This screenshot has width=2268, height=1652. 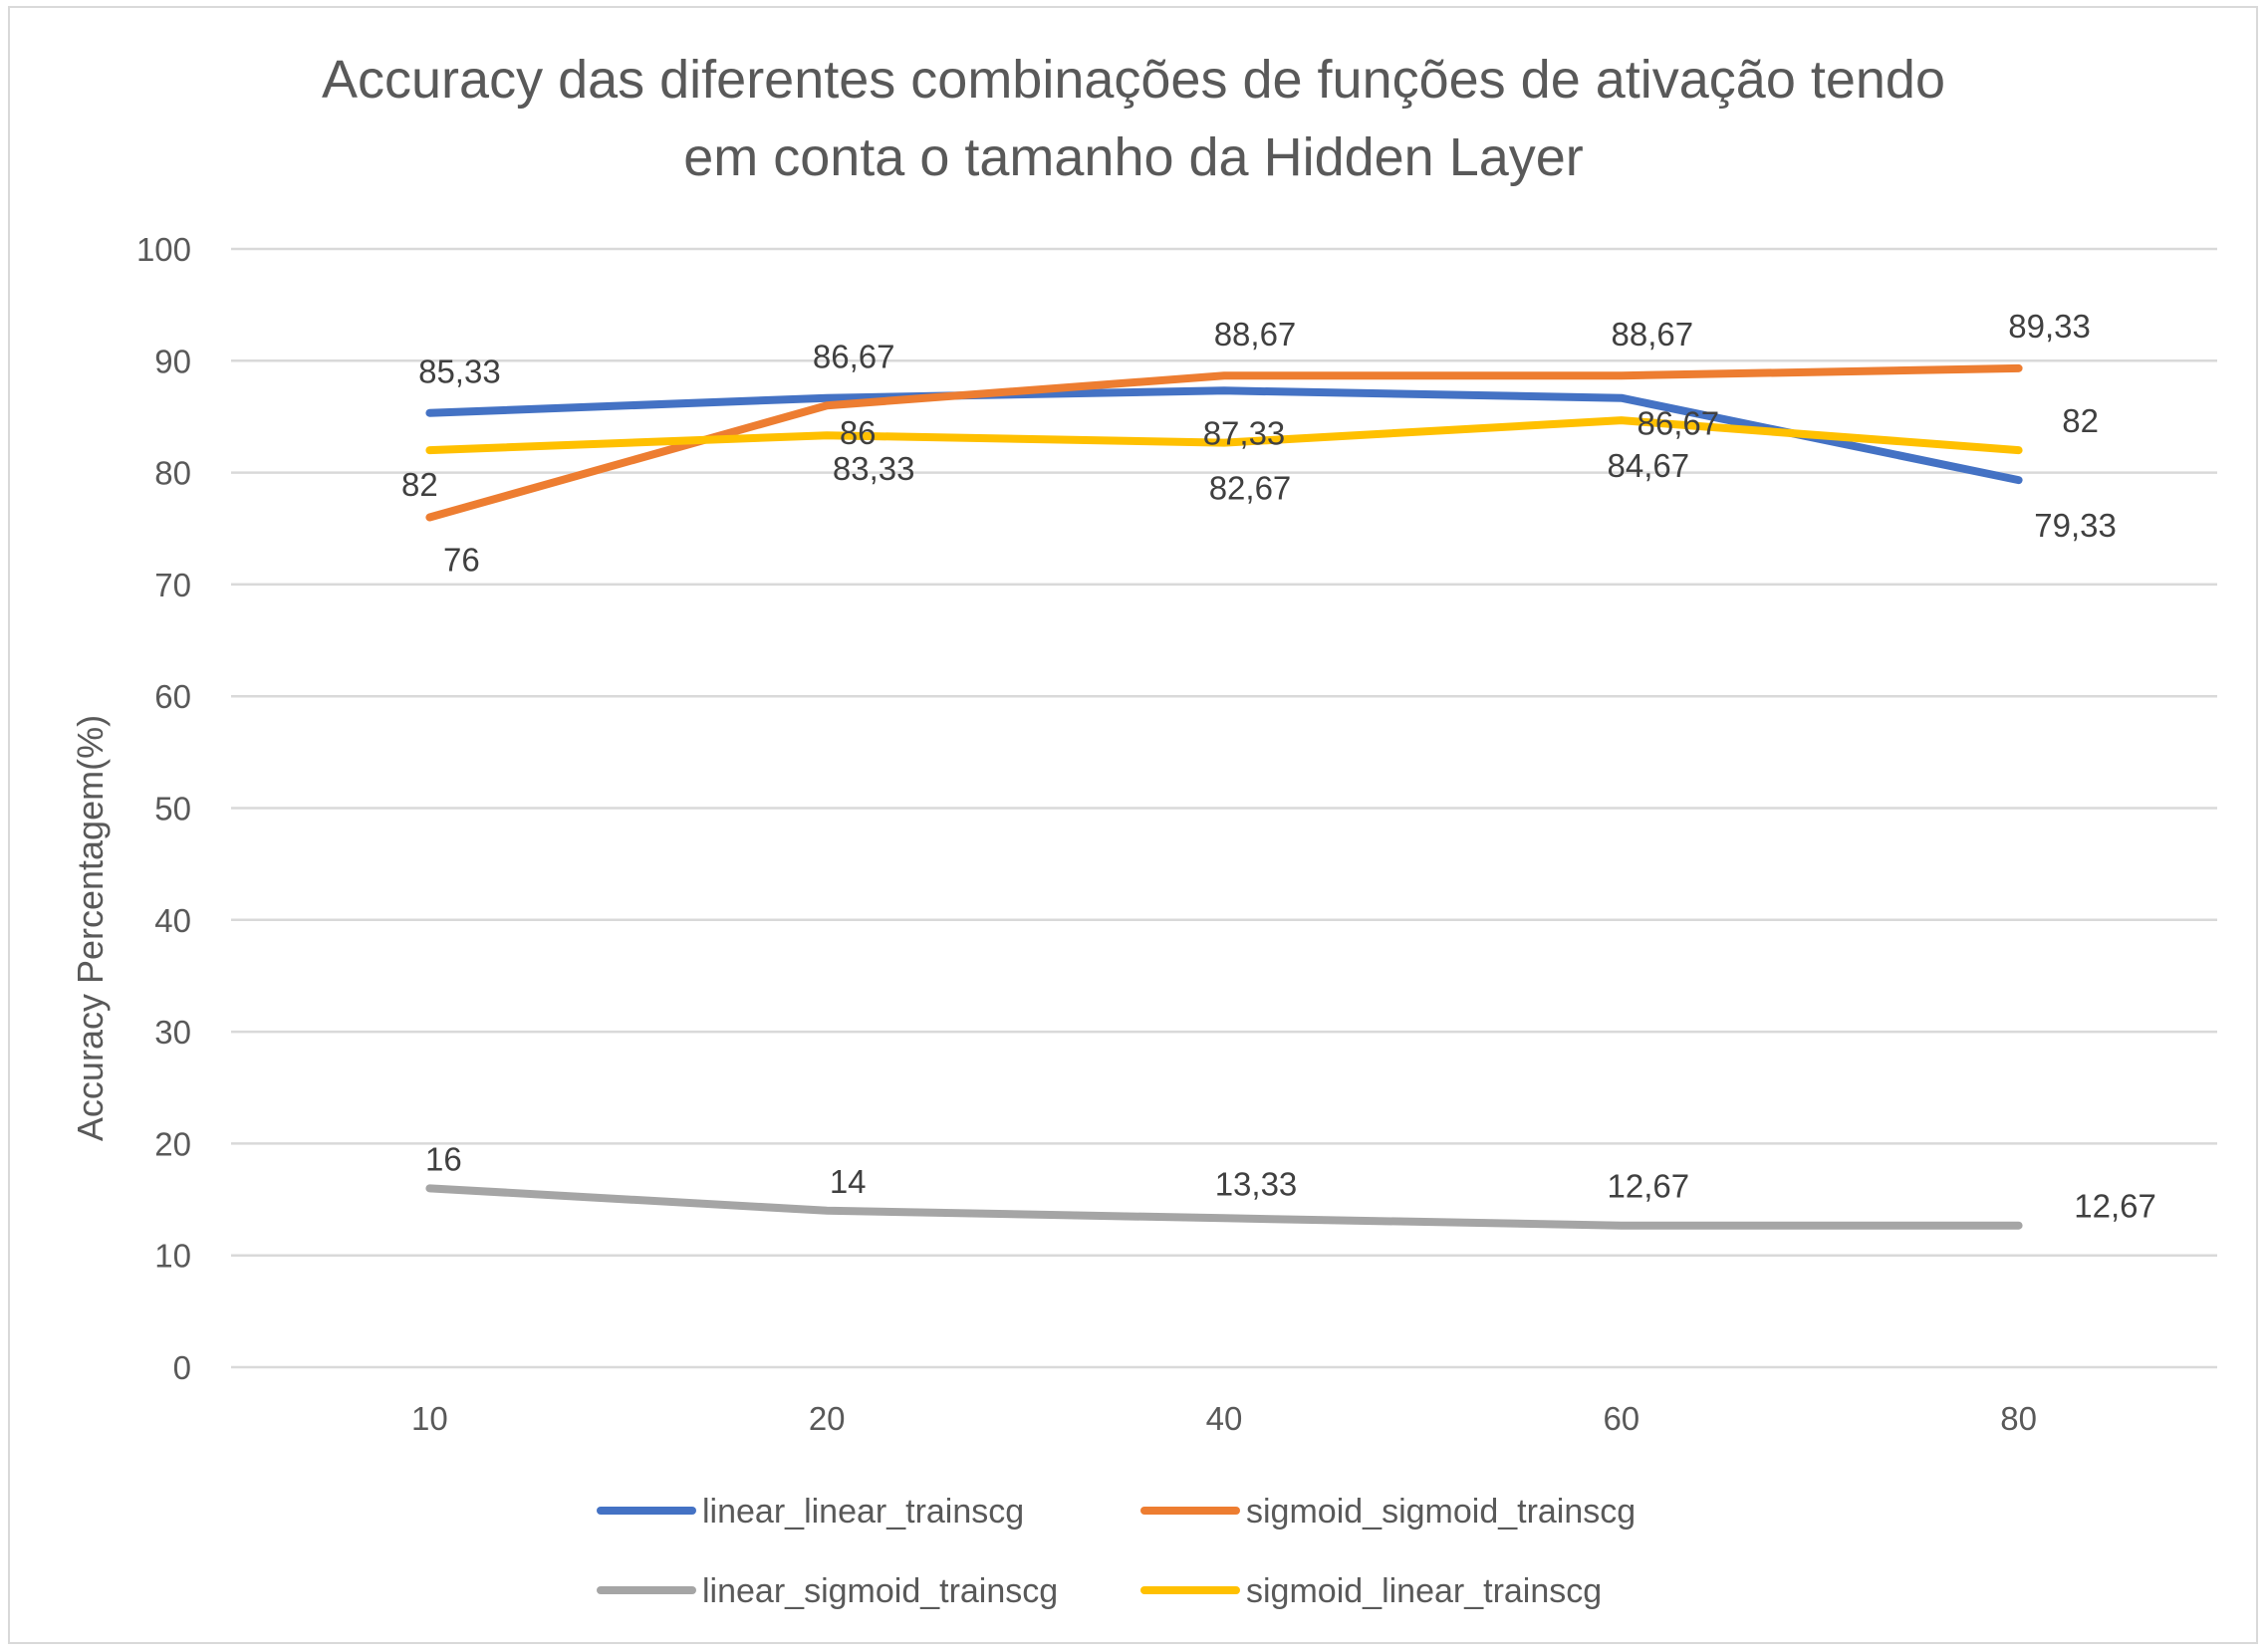 What do you see at coordinates (848, 1181) in the screenshot?
I see `data-label: 14` at bounding box center [848, 1181].